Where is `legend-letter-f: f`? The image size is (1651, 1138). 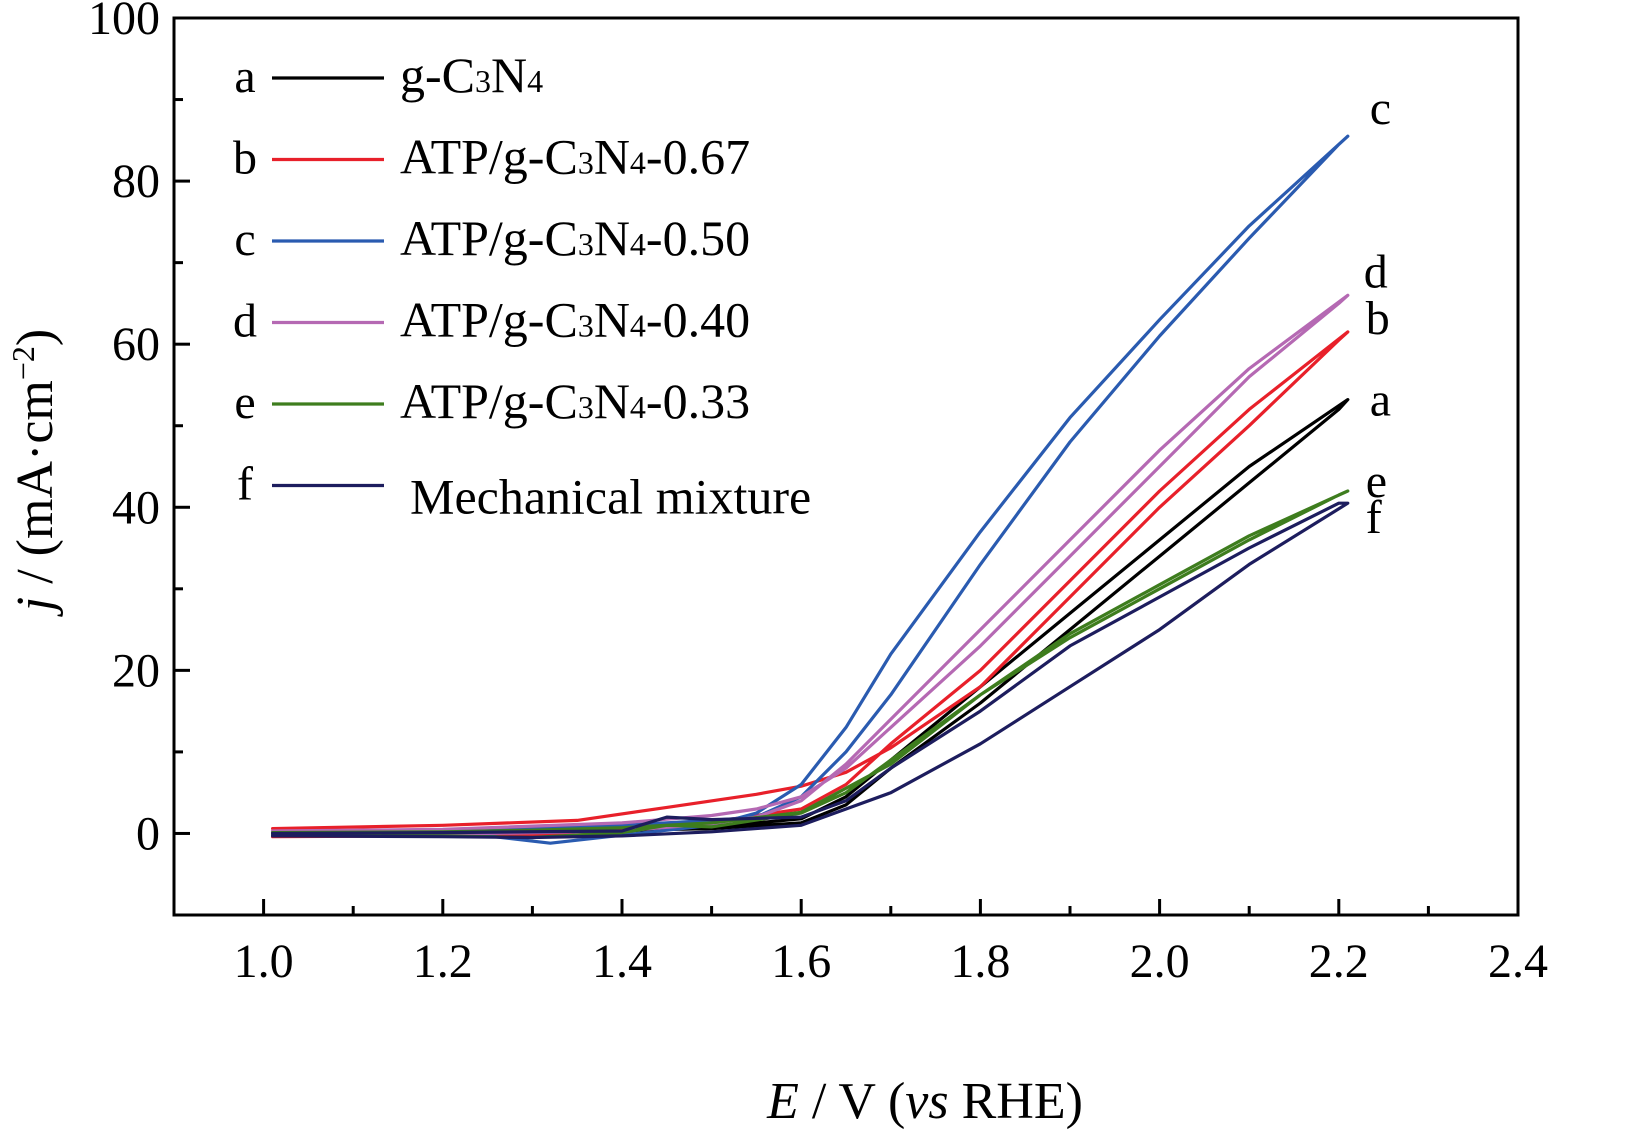
legend-letter-f: f is located at coordinates (245, 484).